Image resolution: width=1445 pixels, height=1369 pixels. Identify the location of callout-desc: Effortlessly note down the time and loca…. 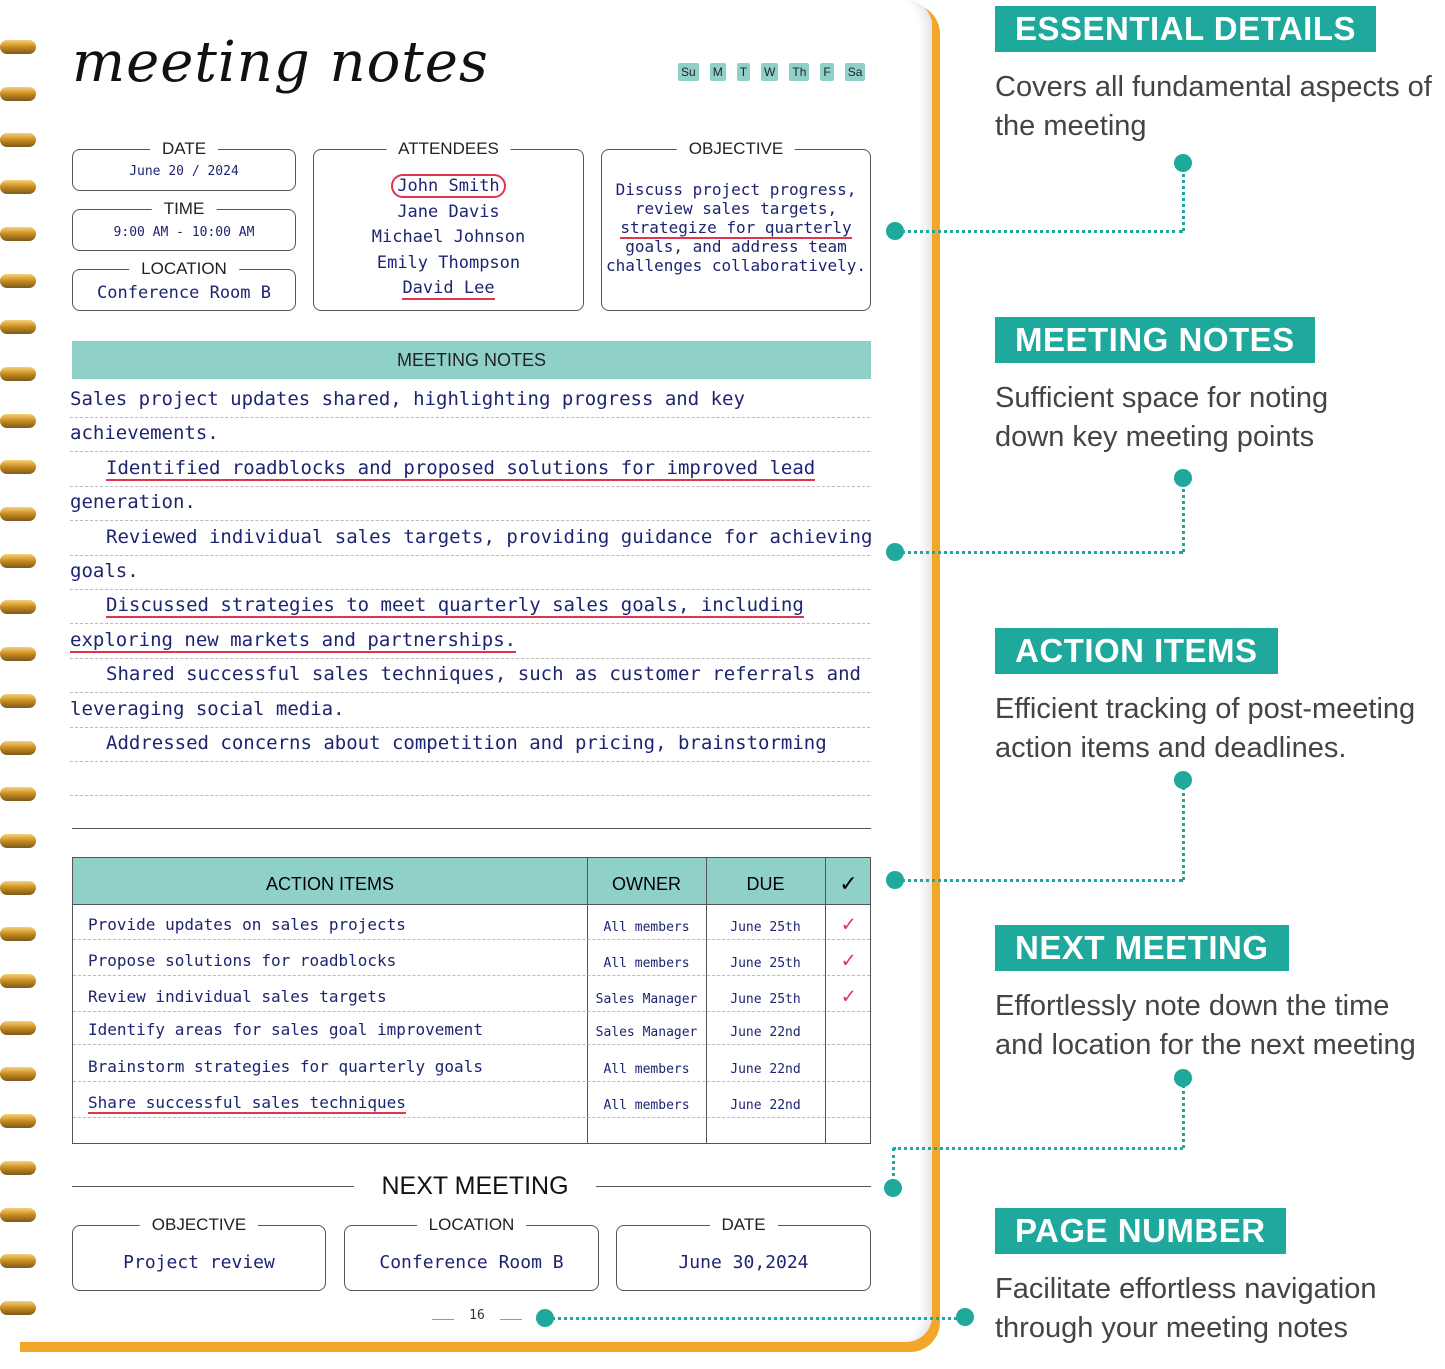
(1205, 1025).